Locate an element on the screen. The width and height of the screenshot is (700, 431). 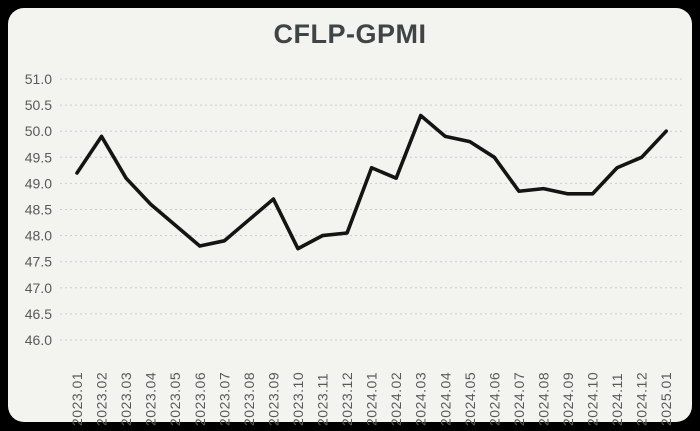
x-tick-label: 2023.01 is located at coordinates (77, 399).